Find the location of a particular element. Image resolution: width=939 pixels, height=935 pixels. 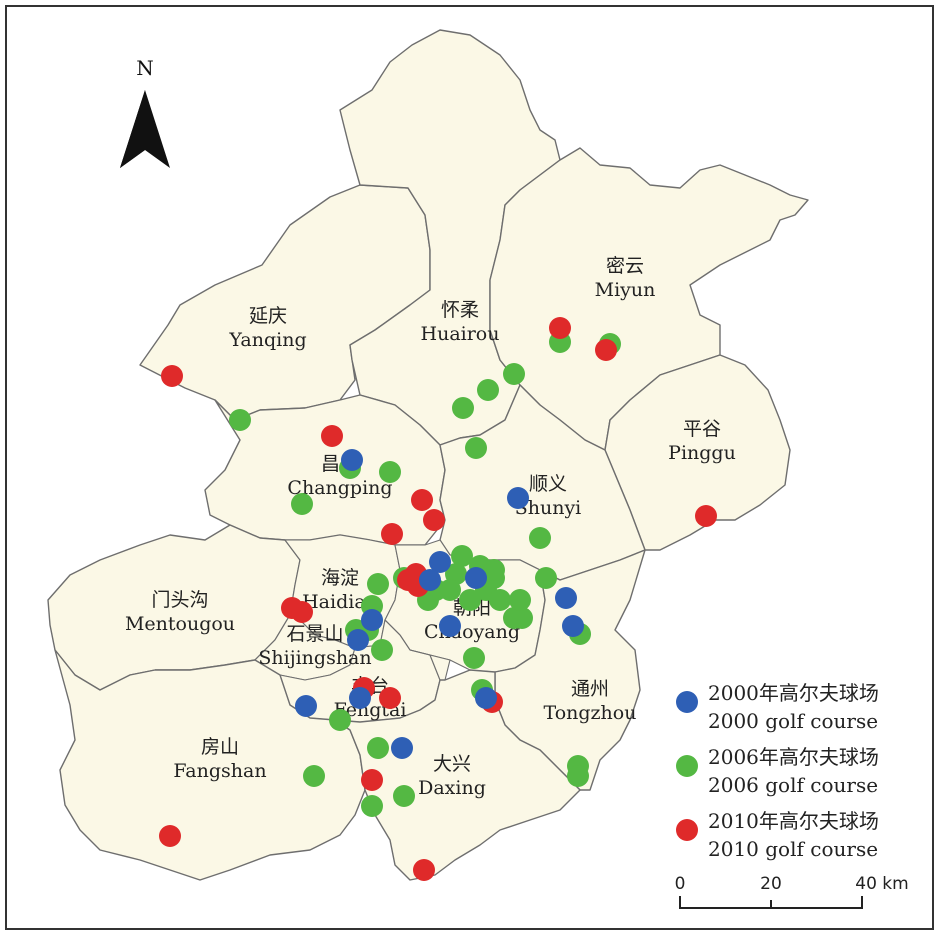

scale-bar: 0 20 40 km is located at coordinates (792, 891).